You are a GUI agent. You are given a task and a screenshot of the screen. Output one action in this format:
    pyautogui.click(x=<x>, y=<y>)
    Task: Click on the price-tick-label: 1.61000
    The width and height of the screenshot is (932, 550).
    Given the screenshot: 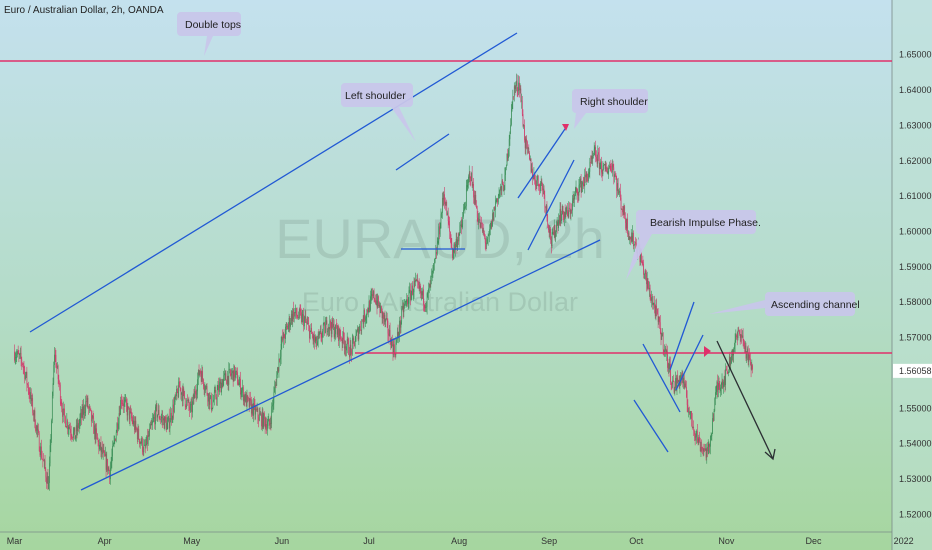 What is the action you would take?
    pyautogui.click(x=915, y=196)
    